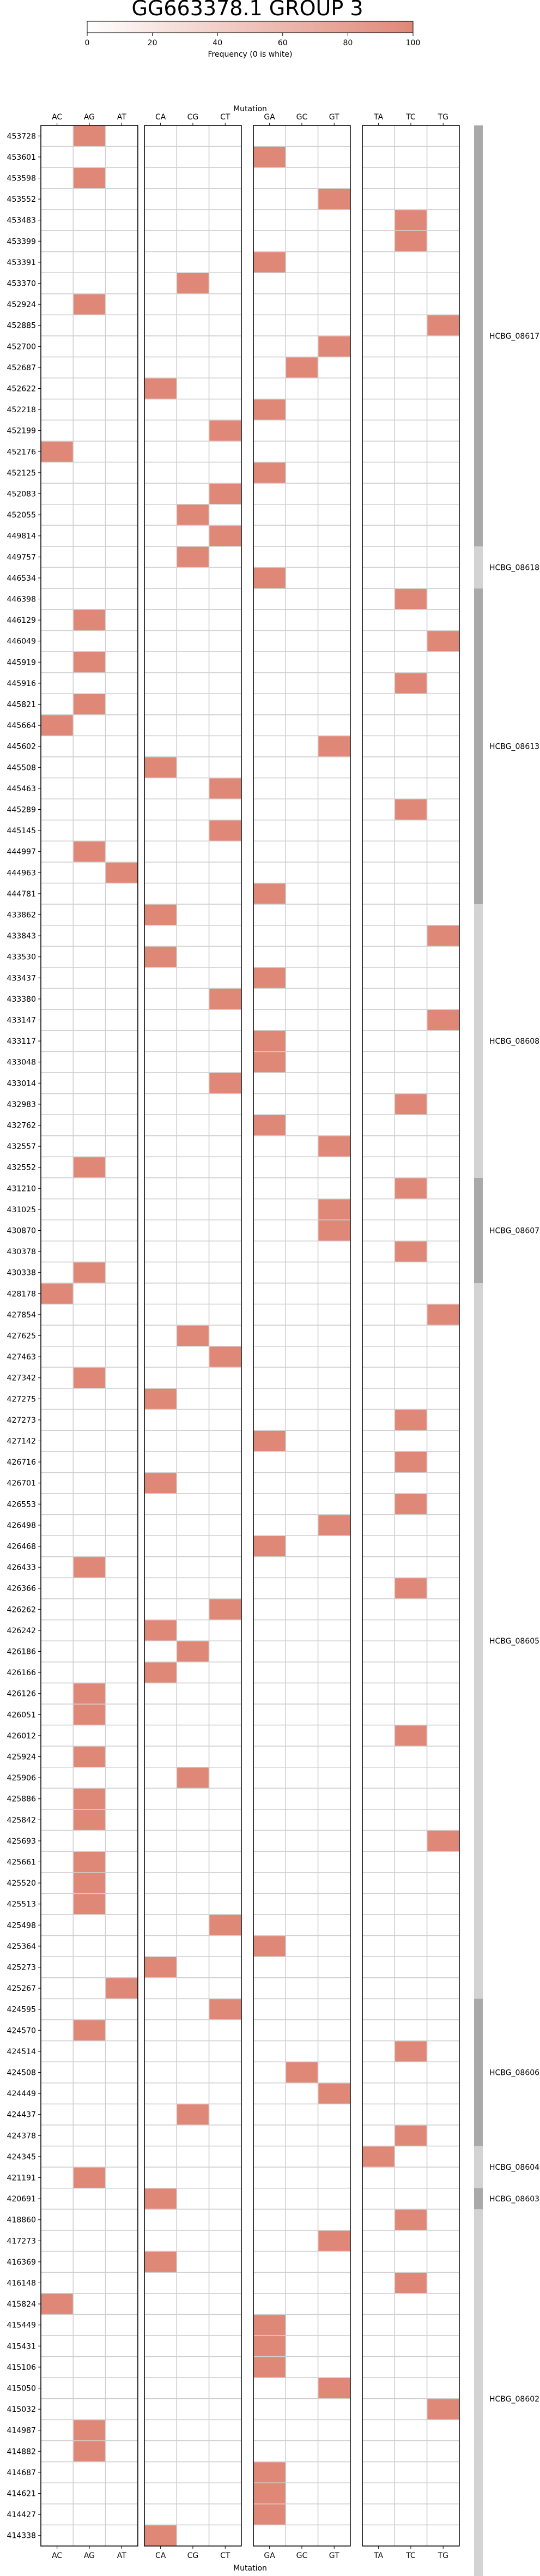 The image size is (540, 2576). Describe the element at coordinates (160, 2555) in the screenshot. I see `column-label-bottom: CA` at that location.